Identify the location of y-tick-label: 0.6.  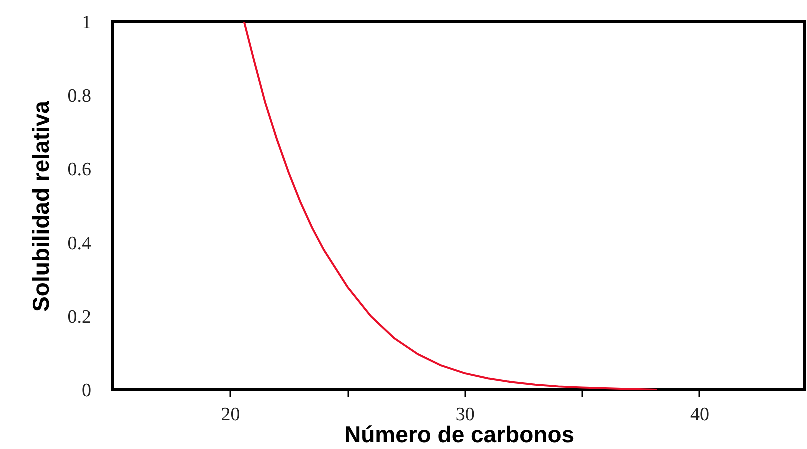
(80, 170).